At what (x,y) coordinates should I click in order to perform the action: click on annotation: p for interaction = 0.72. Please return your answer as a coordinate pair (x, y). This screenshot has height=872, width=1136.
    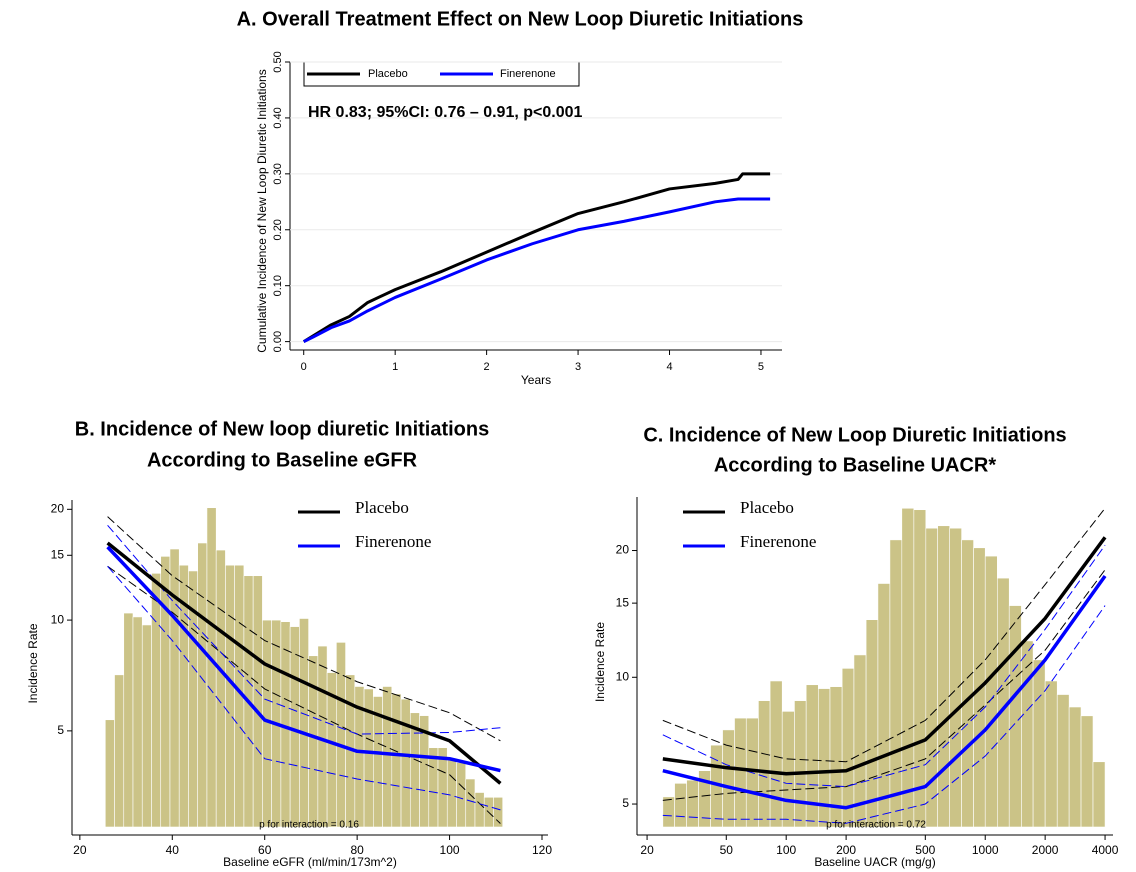
    Looking at the image, I should click on (876, 825).